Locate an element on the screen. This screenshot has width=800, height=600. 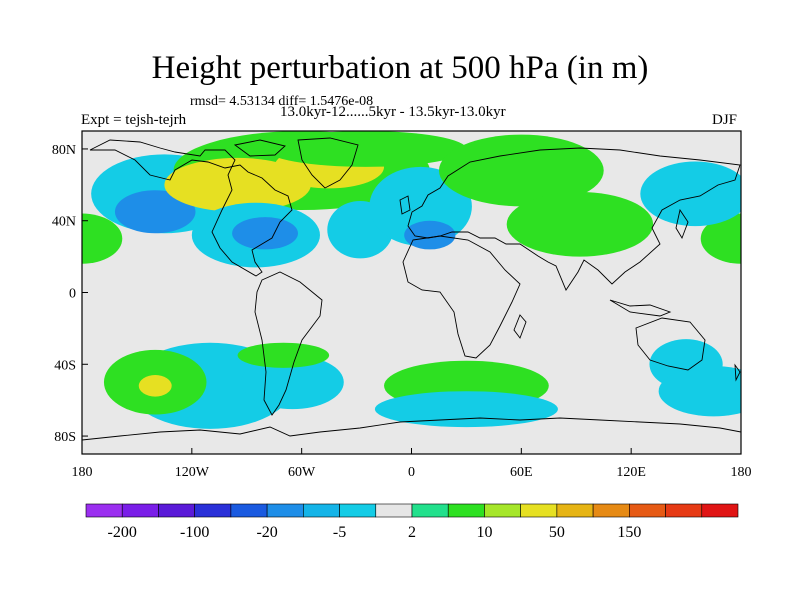
map-title: Height perturbation at 500 hPa (in m) is located at coordinates (400, 68).